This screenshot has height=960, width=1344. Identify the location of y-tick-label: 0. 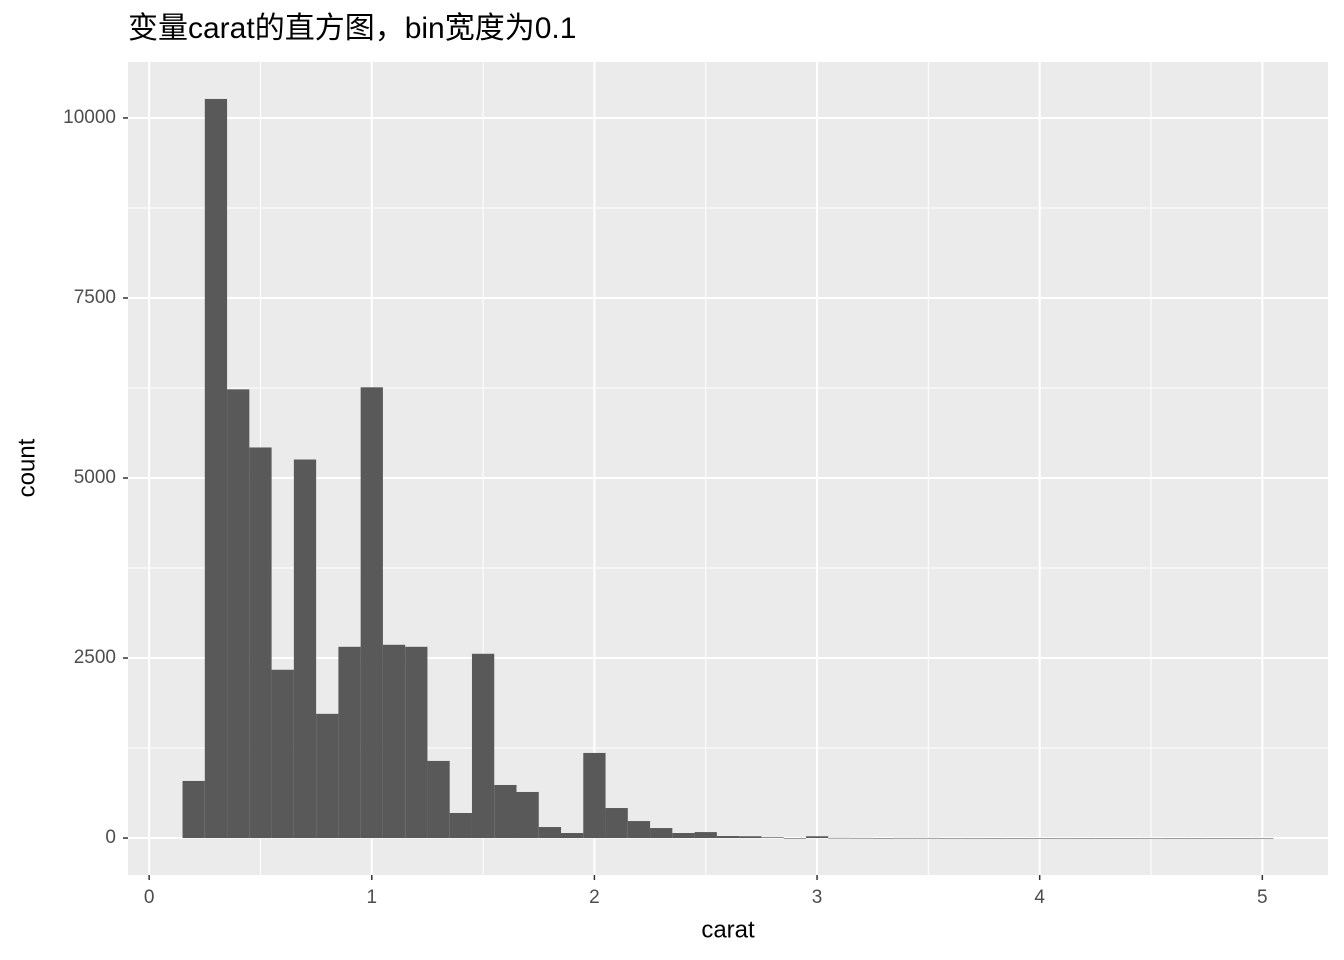
(110, 837).